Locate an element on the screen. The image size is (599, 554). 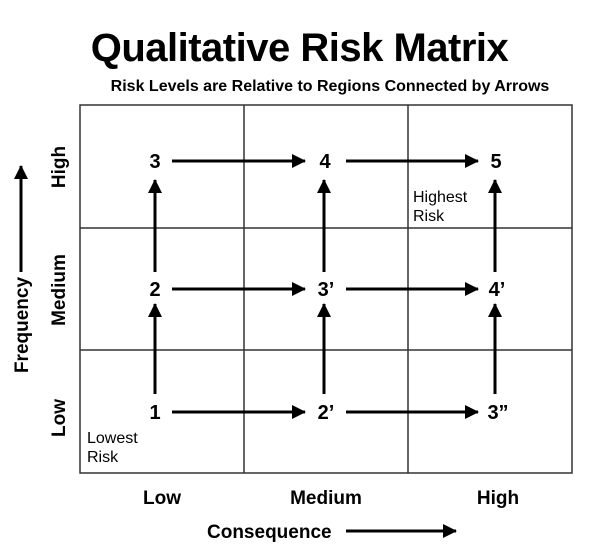
y-level-low: Low is located at coordinates (59, 418).